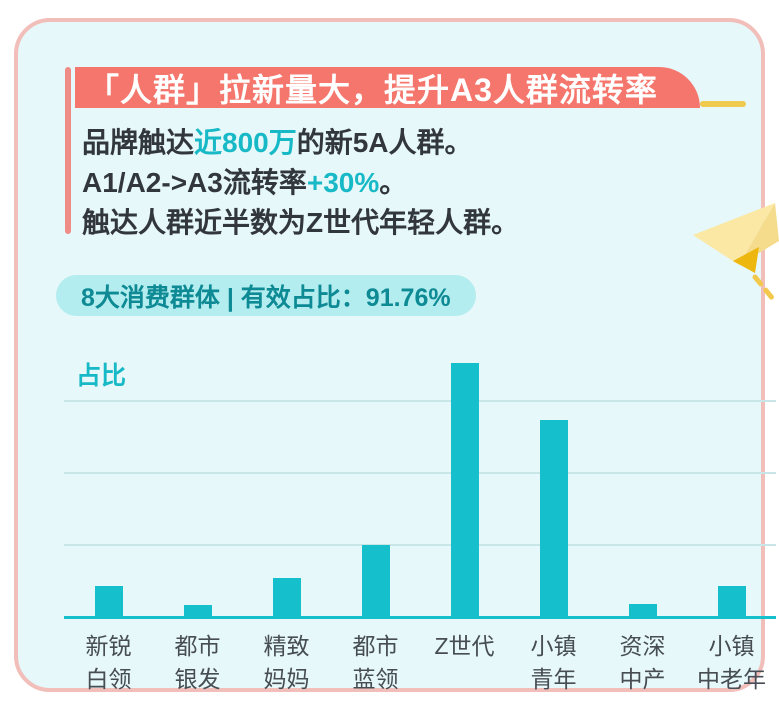 The width and height of the screenshot is (779, 727). Describe the element at coordinates (245, 182) in the screenshot. I see `summary-line-2: A1/A2->A3流转率+30%。` at that location.